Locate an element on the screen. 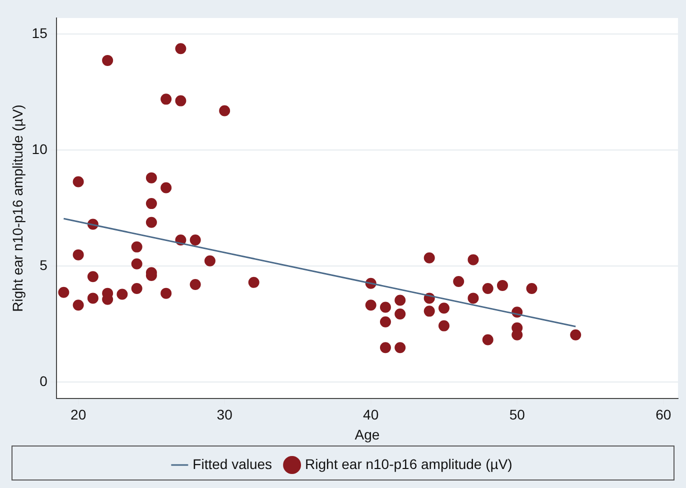  x-tick-label: 60 is located at coordinates (664, 414).